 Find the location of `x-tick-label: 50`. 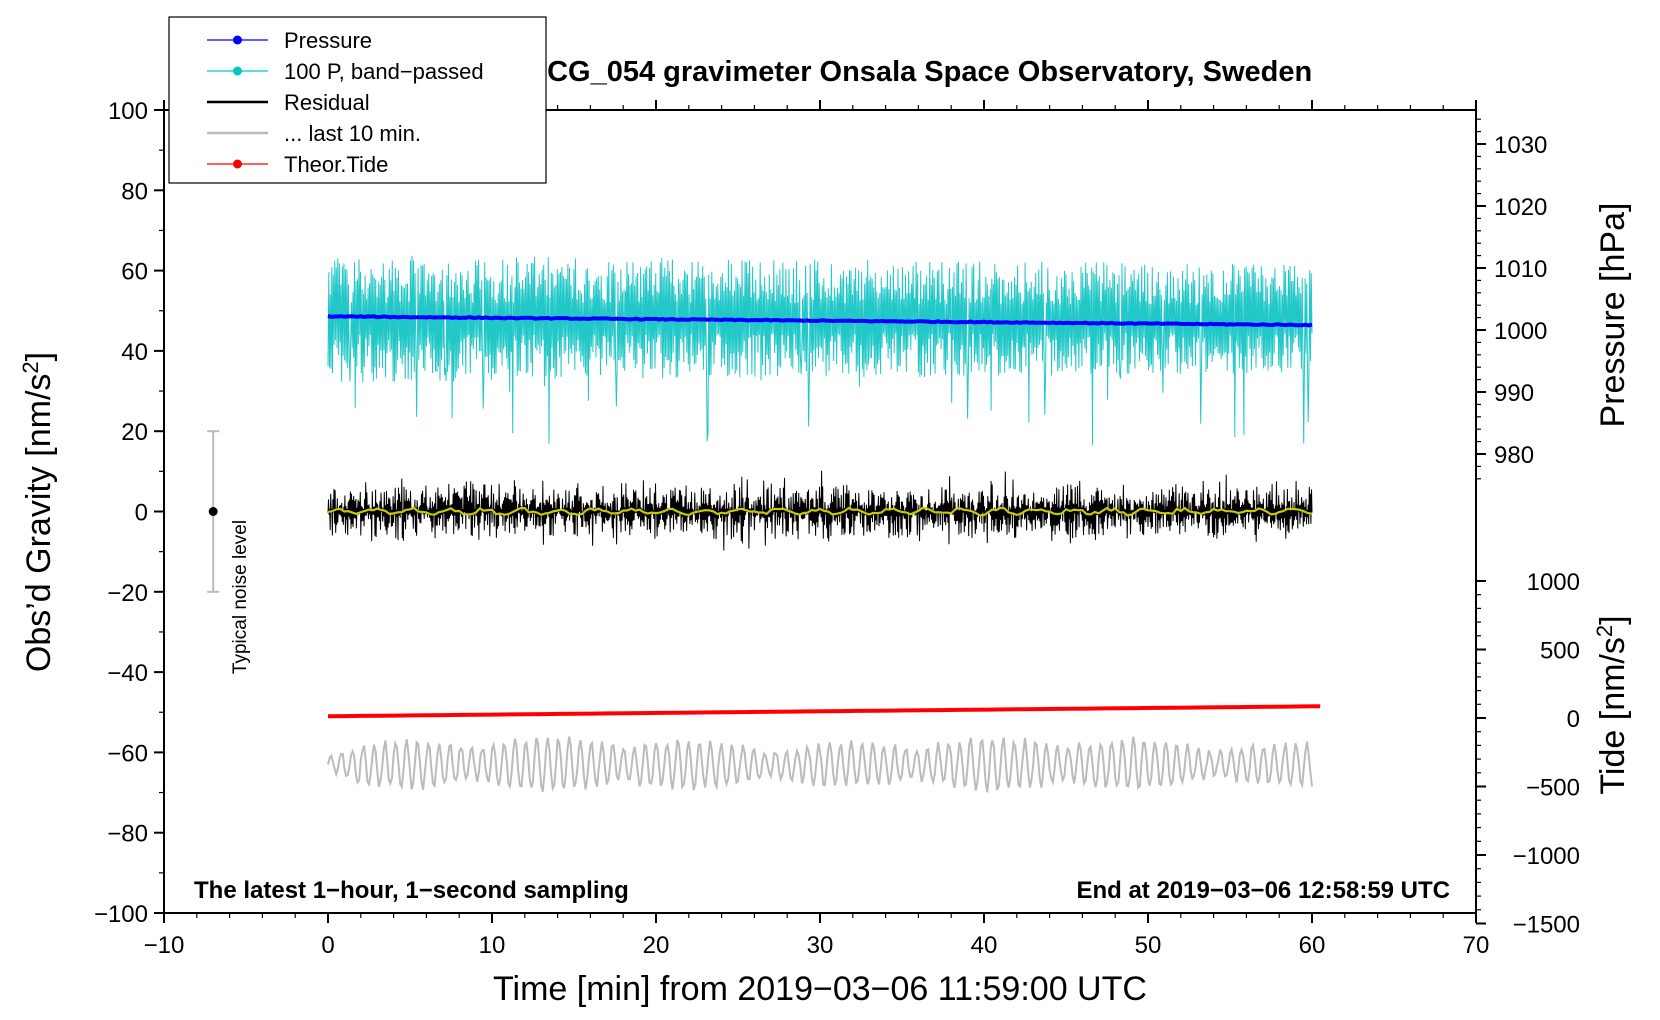

x-tick-label: 50 is located at coordinates (1148, 945).